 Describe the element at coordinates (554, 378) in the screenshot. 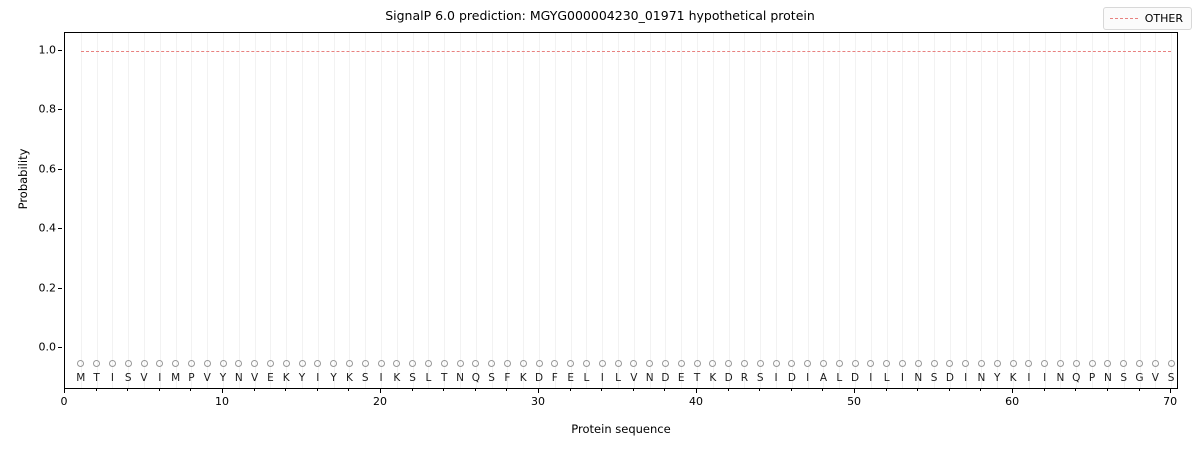

I see `residue-label: F` at that location.